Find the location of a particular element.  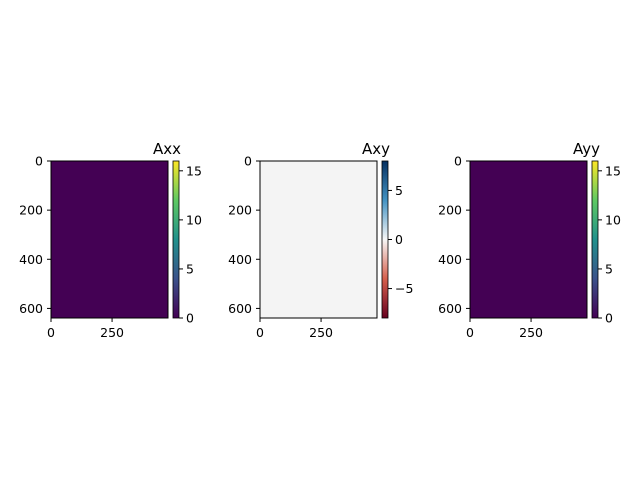

panel-axy: Axy 0 200 400 600 0 250 −5 0 5 is located at coordinates (320, 240).